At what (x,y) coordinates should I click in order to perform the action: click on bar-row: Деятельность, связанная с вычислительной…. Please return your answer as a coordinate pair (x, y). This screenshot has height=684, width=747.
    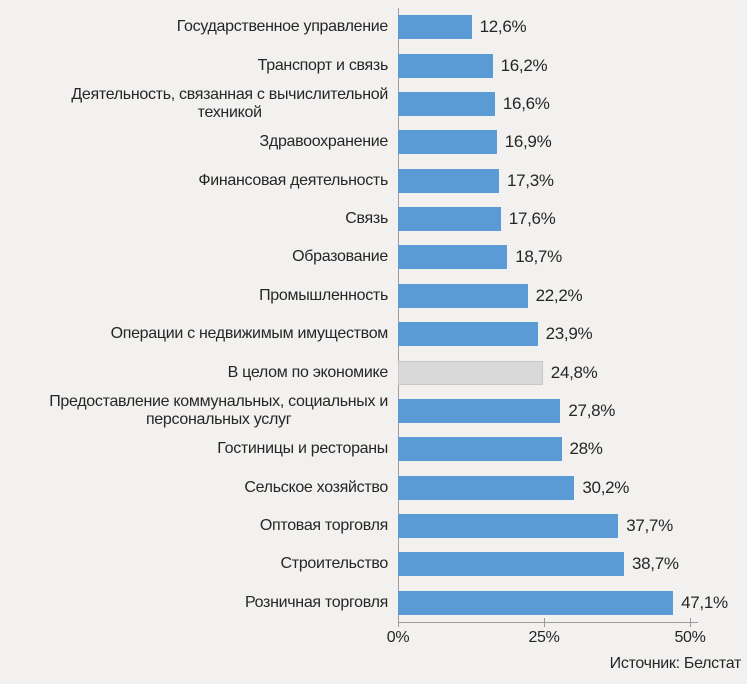
    Looking at the image, I should click on (373, 104).